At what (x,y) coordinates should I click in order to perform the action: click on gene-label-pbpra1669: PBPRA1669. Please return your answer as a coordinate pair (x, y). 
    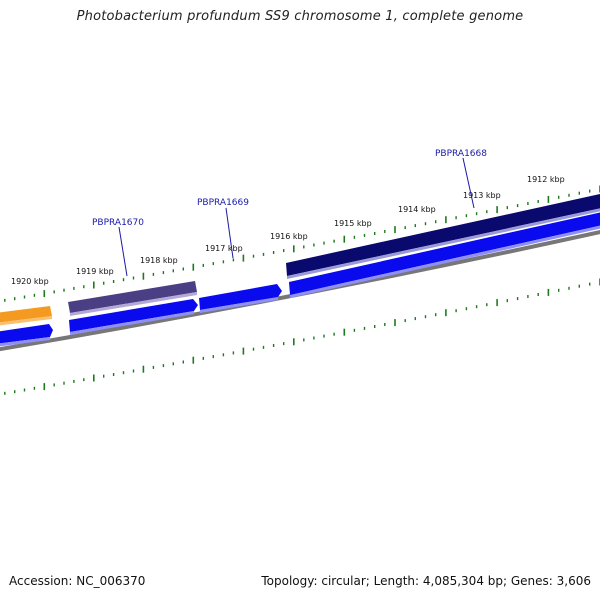
    Looking at the image, I should click on (223, 203).